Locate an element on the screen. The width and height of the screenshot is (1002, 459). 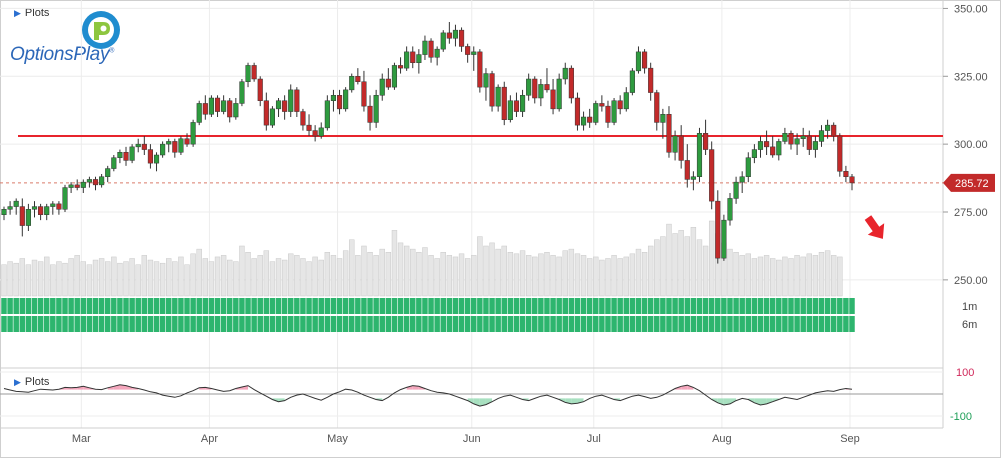
indicator-pos-segment is located at coordinates (123, 387).